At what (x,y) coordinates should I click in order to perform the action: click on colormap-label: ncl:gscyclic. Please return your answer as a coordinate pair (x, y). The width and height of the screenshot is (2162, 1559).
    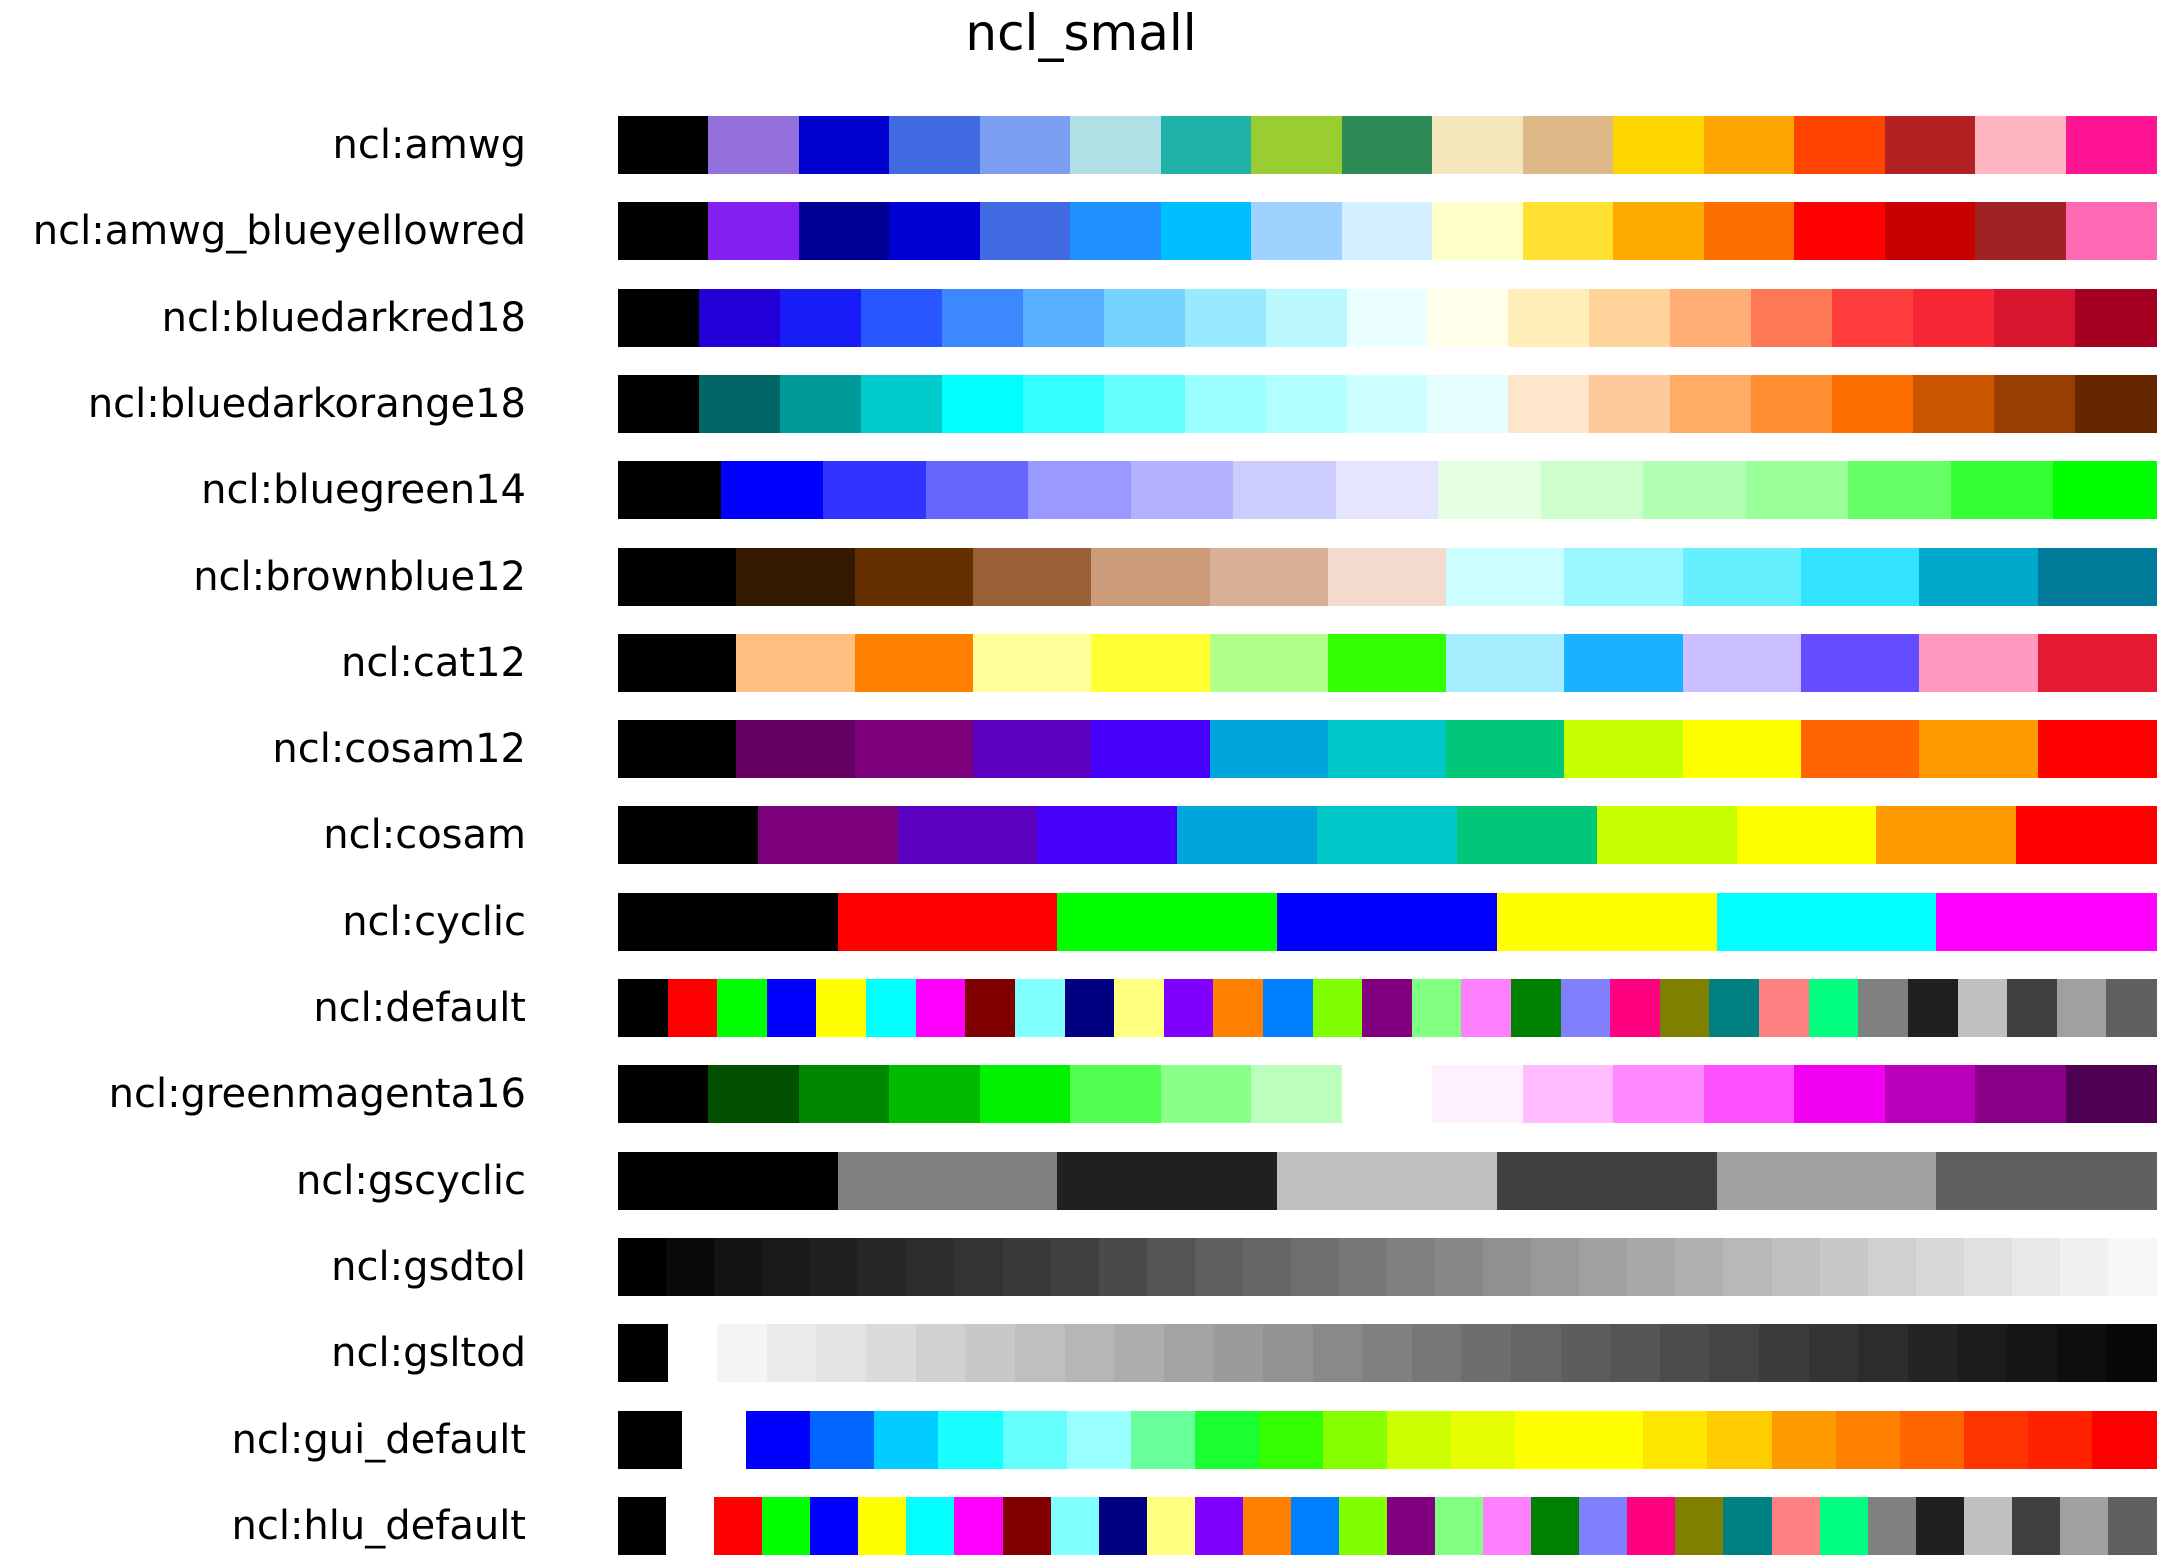
    Looking at the image, I should click on (410, 1180).